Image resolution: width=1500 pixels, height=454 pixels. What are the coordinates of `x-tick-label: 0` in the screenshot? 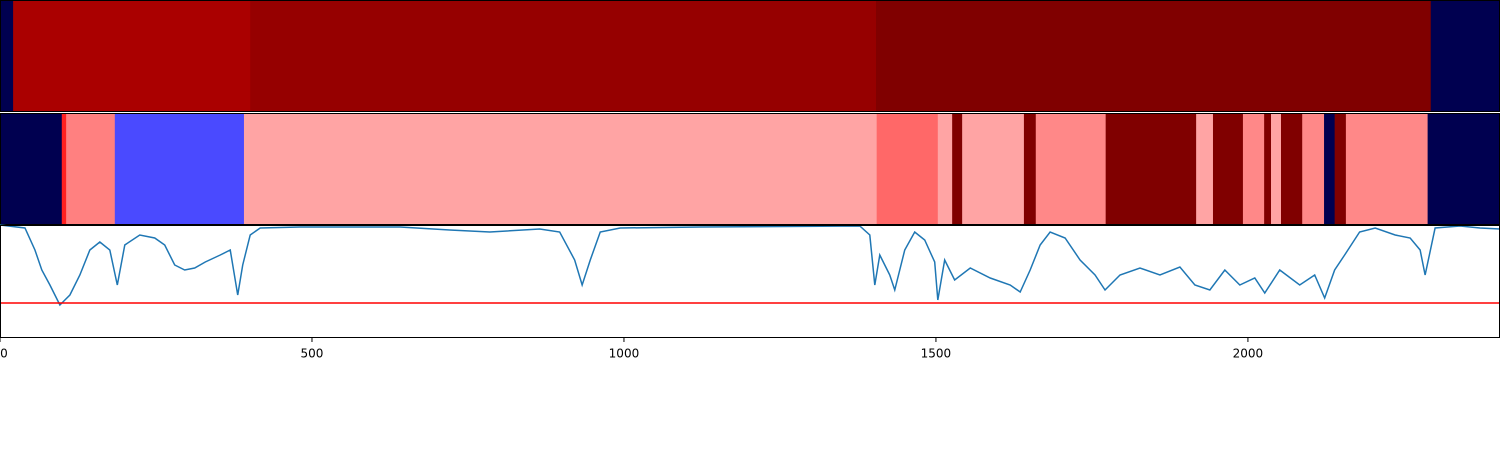 It's located at (4, 354).